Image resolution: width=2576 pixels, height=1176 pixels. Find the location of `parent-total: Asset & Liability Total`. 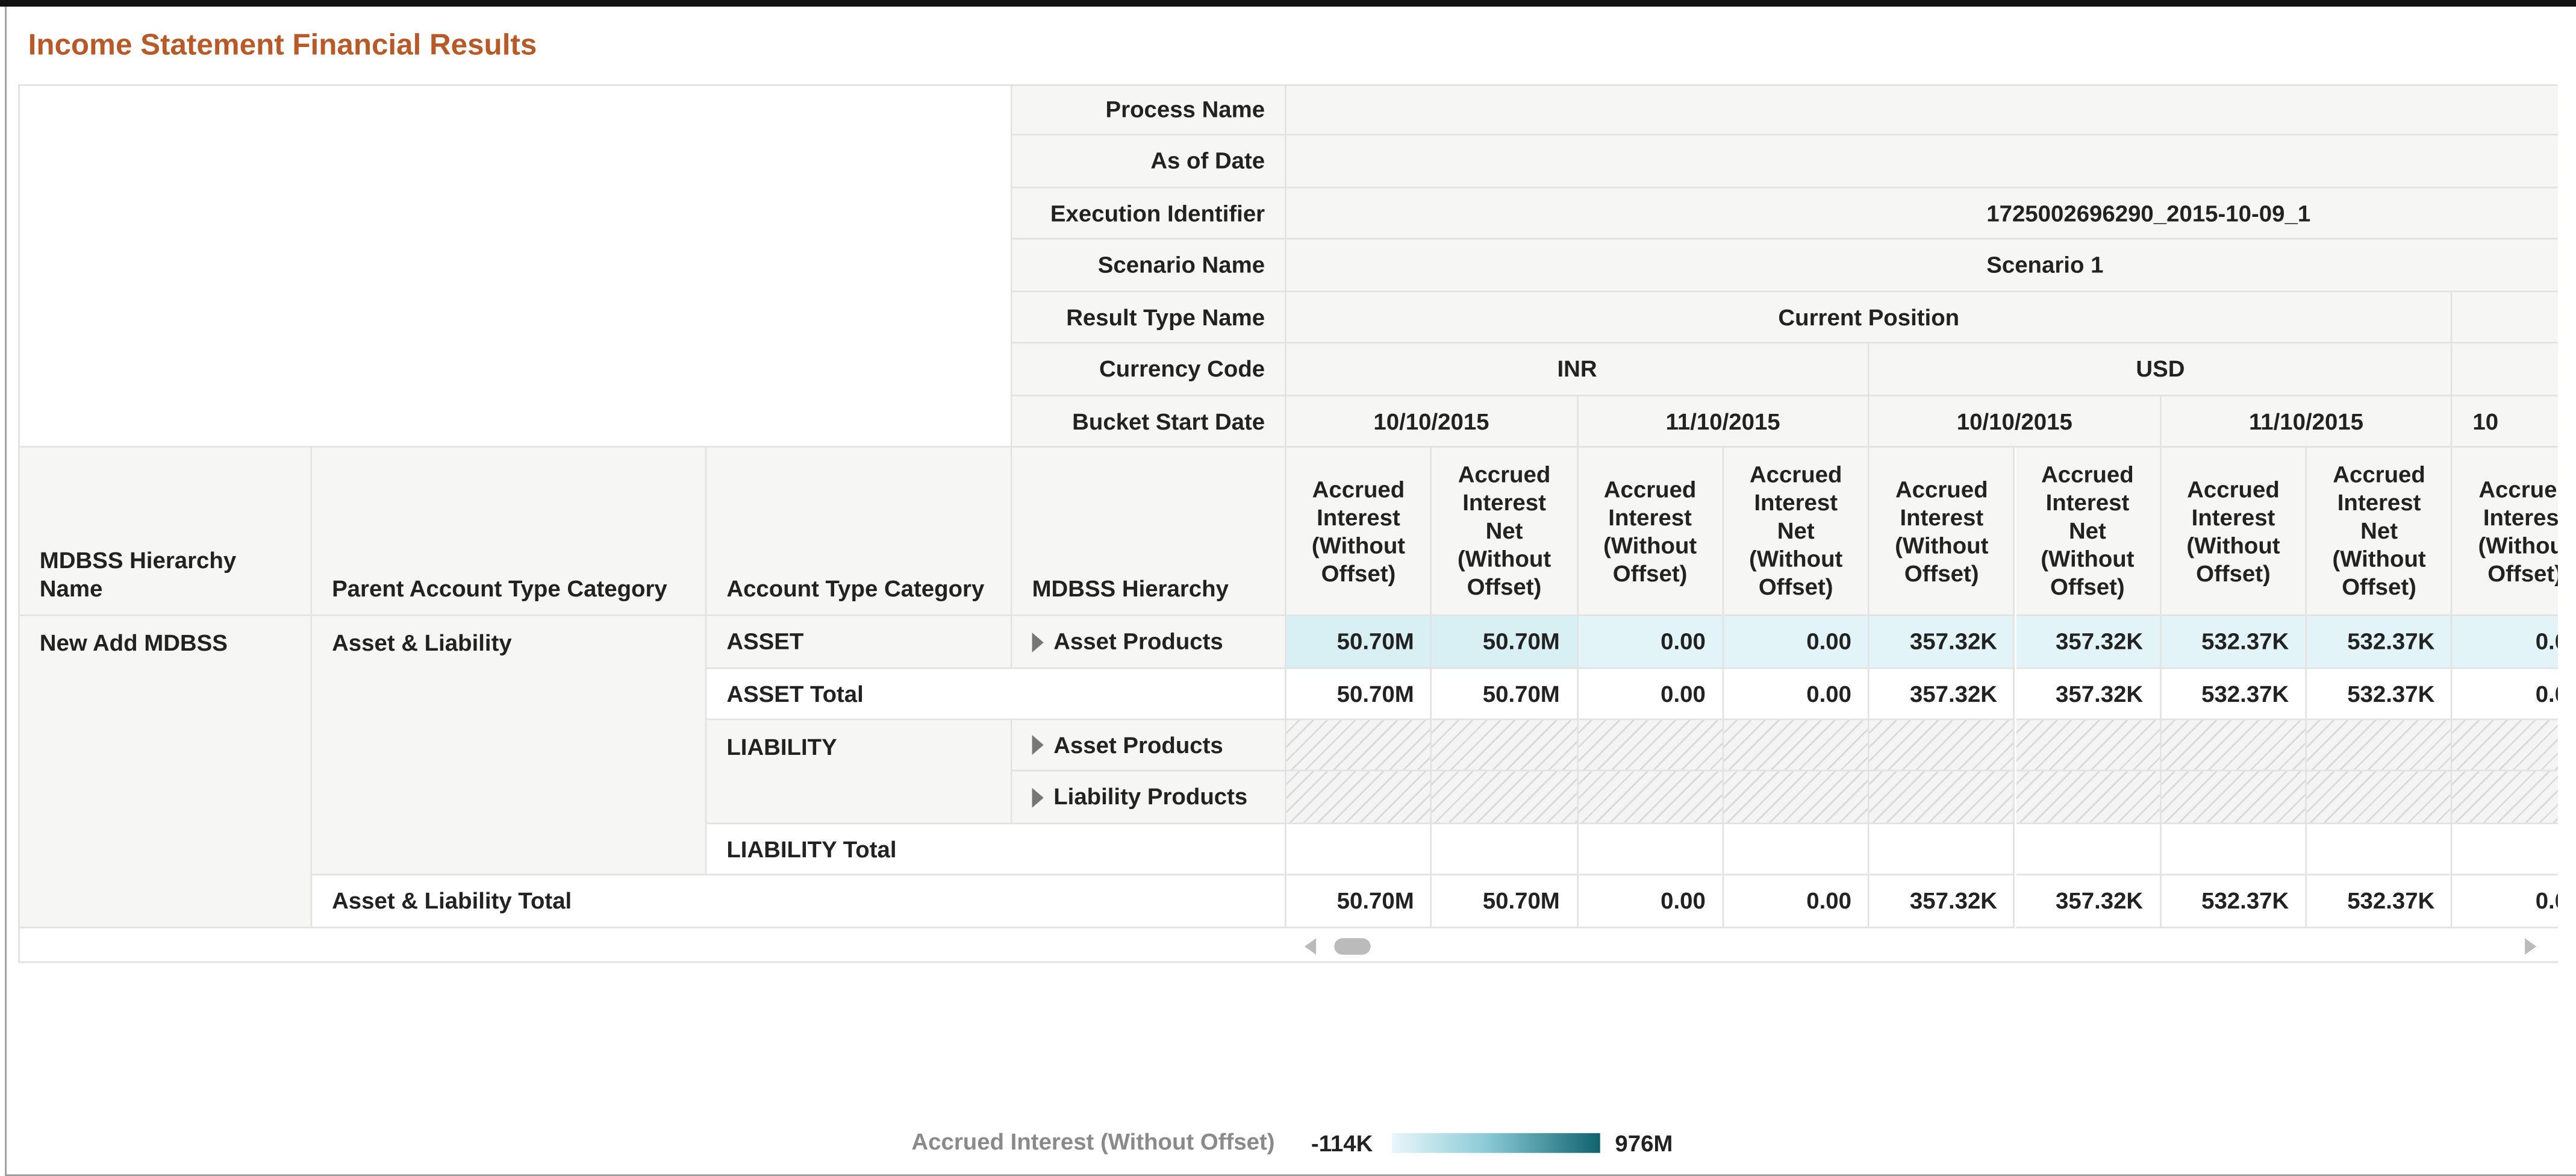

parent-total: Asset & Liability Total is located at coordinates (799, 901).